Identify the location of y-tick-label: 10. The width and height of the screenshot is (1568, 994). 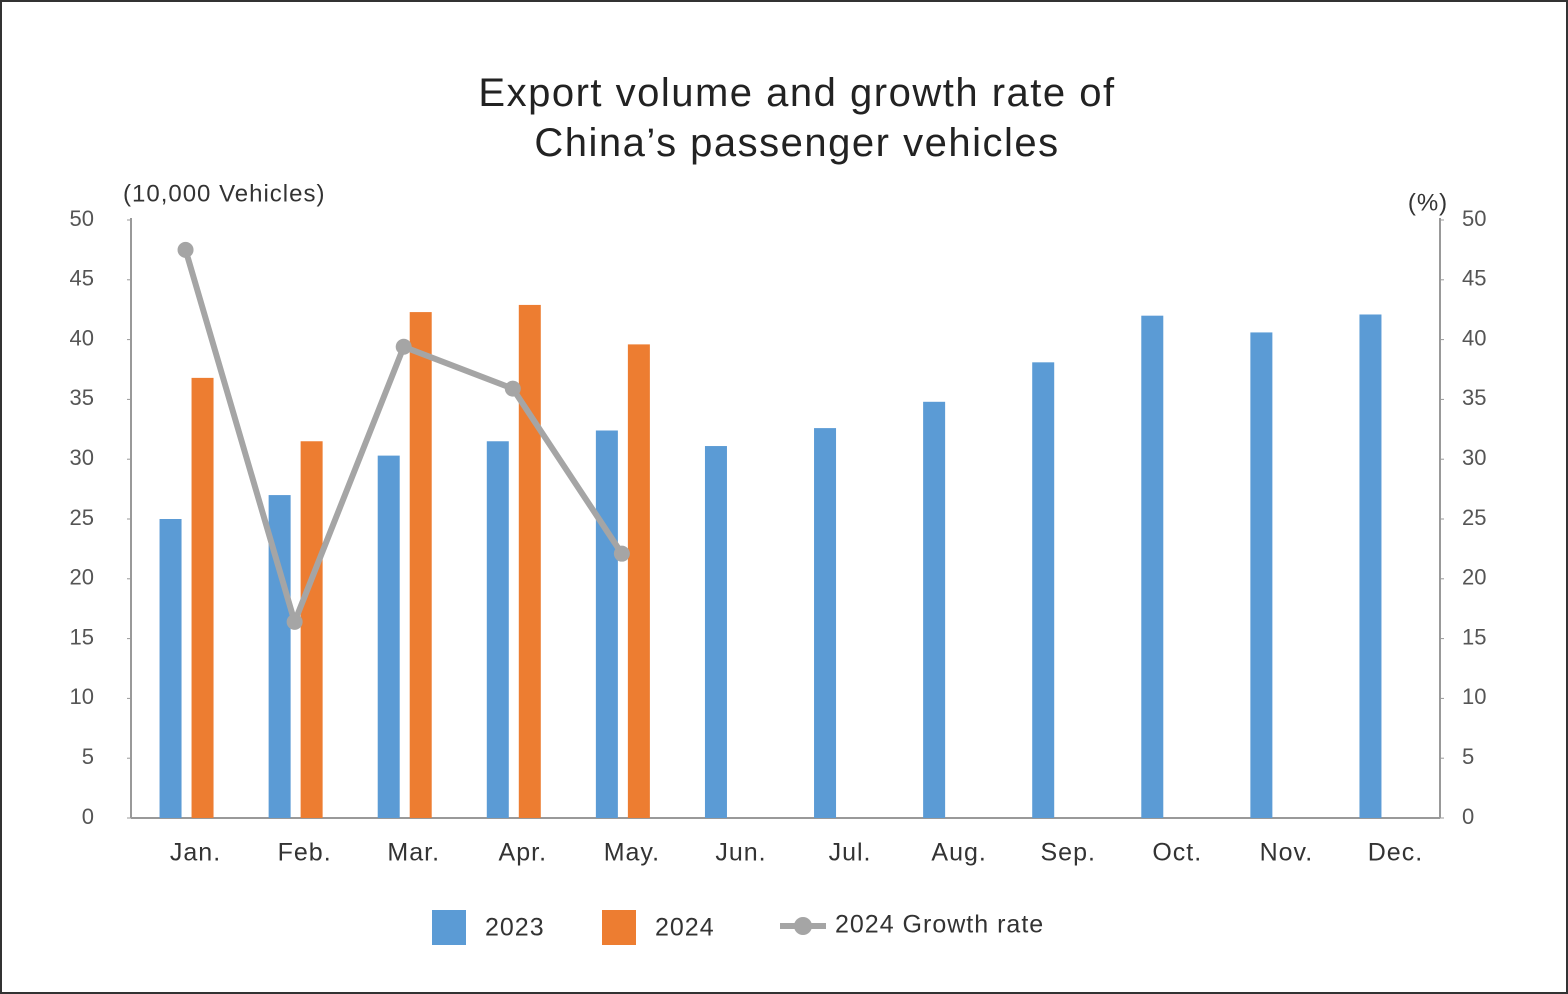
(82, 696).